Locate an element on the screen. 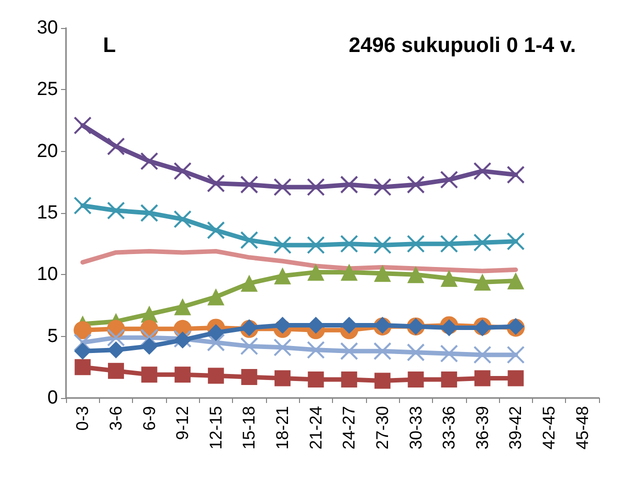  x-tick-label: 30-33 is located at coordinates (416, 428).